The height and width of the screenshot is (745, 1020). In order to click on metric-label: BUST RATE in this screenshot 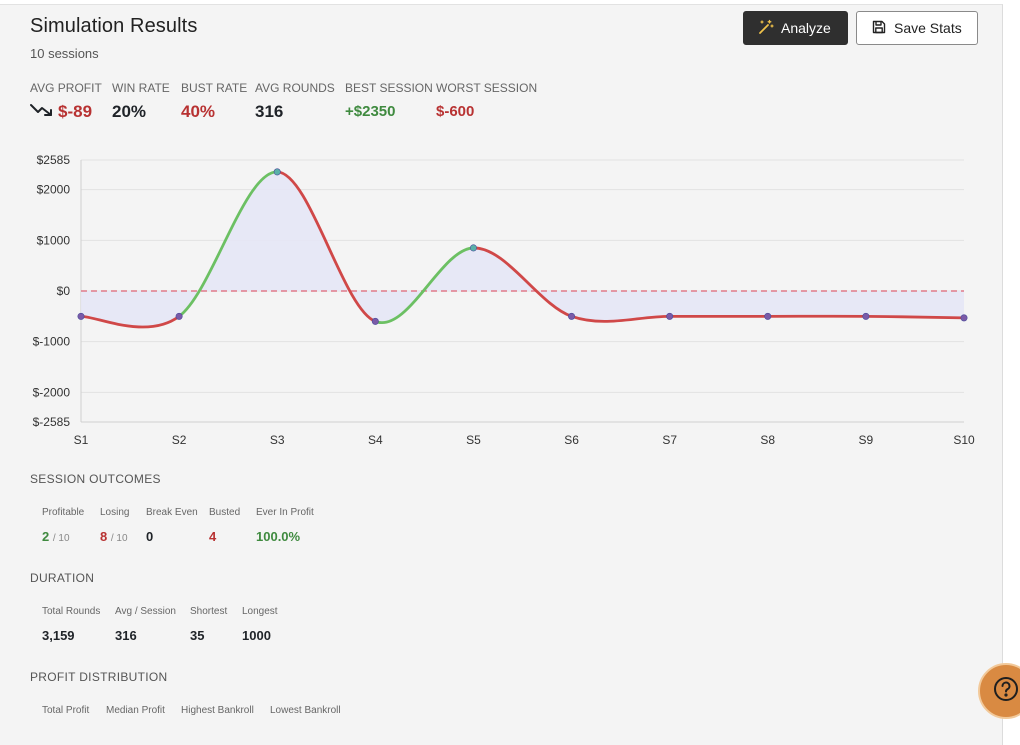, I will do `click(214, 88)`.